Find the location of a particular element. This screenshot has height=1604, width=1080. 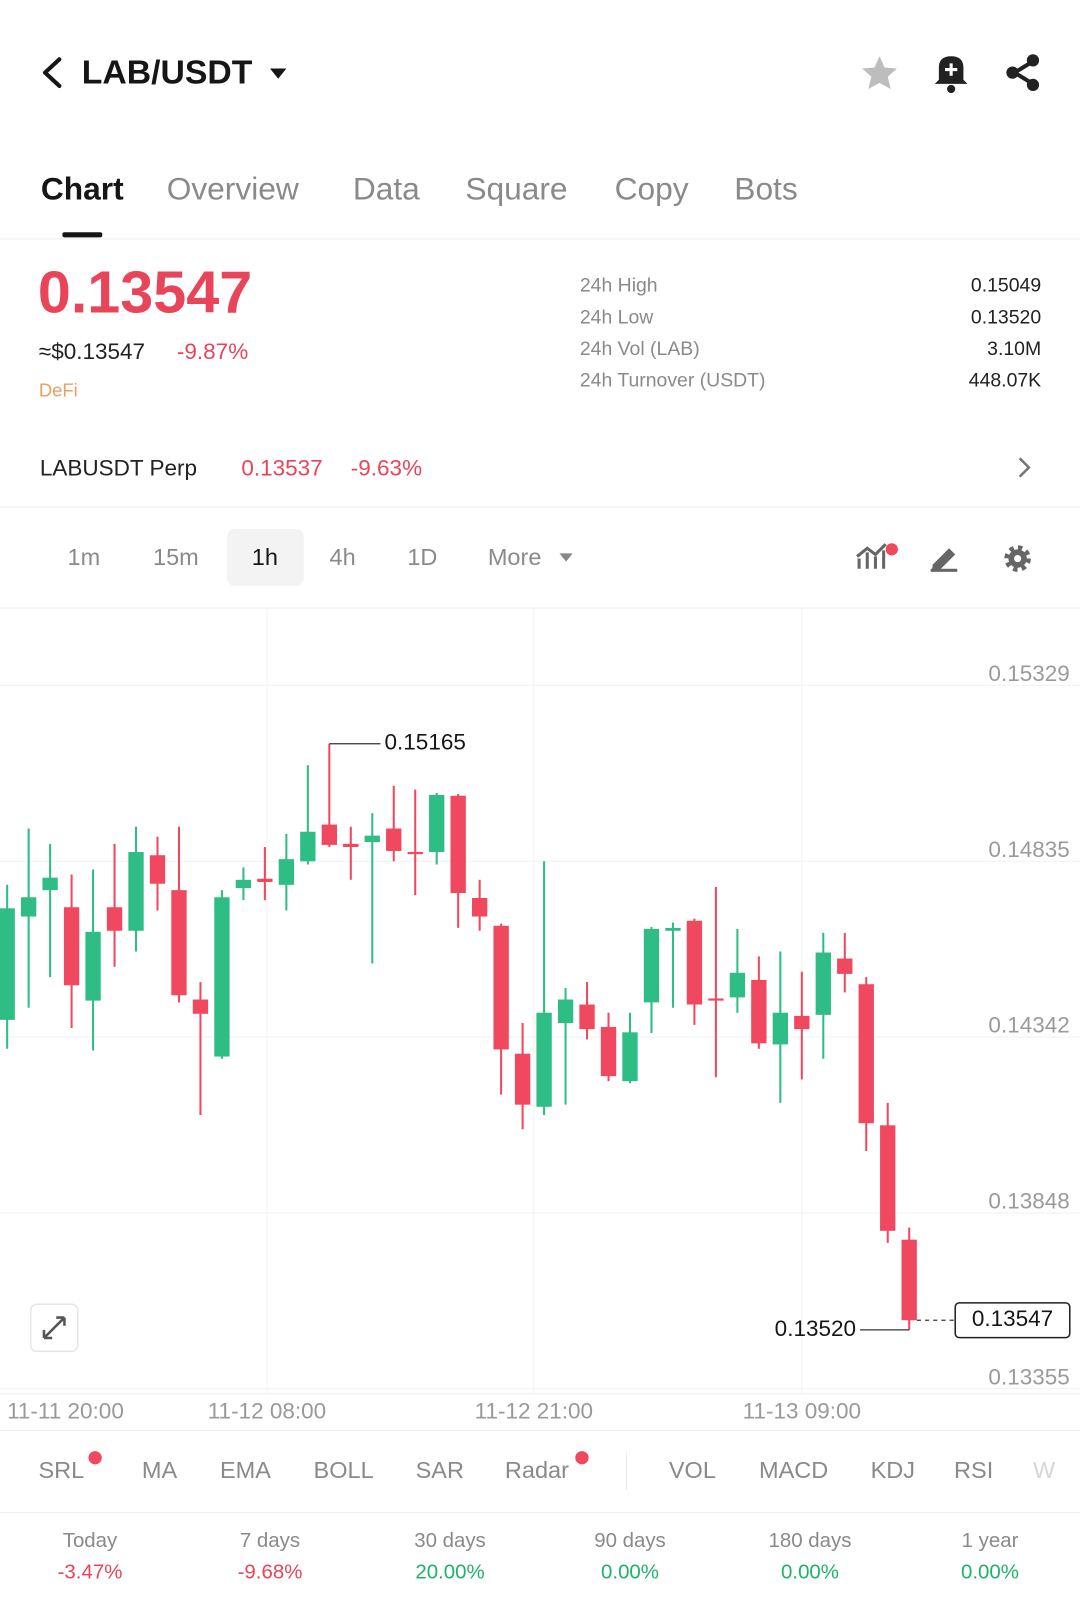

stat-value: 448.07K is located at coordinates (1005, 381).